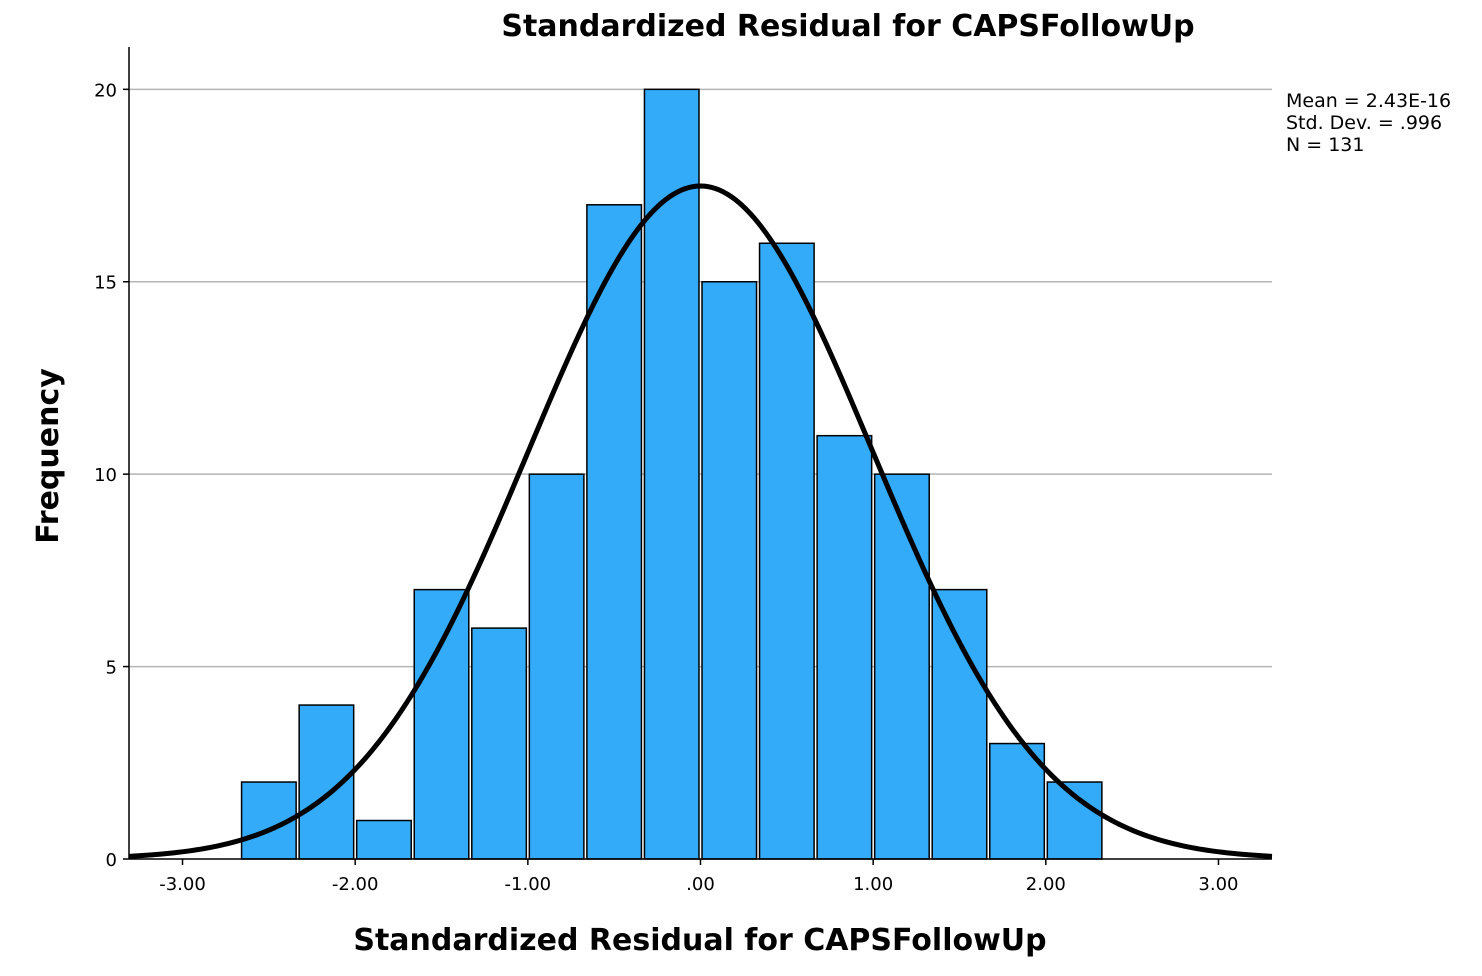 The image size is (1482, 976). What do you see at coordinates (1368, 101) in the screenshot?
I see `stats-mean: Mean = 2.43E-16` at bounding box center [1368, 101].